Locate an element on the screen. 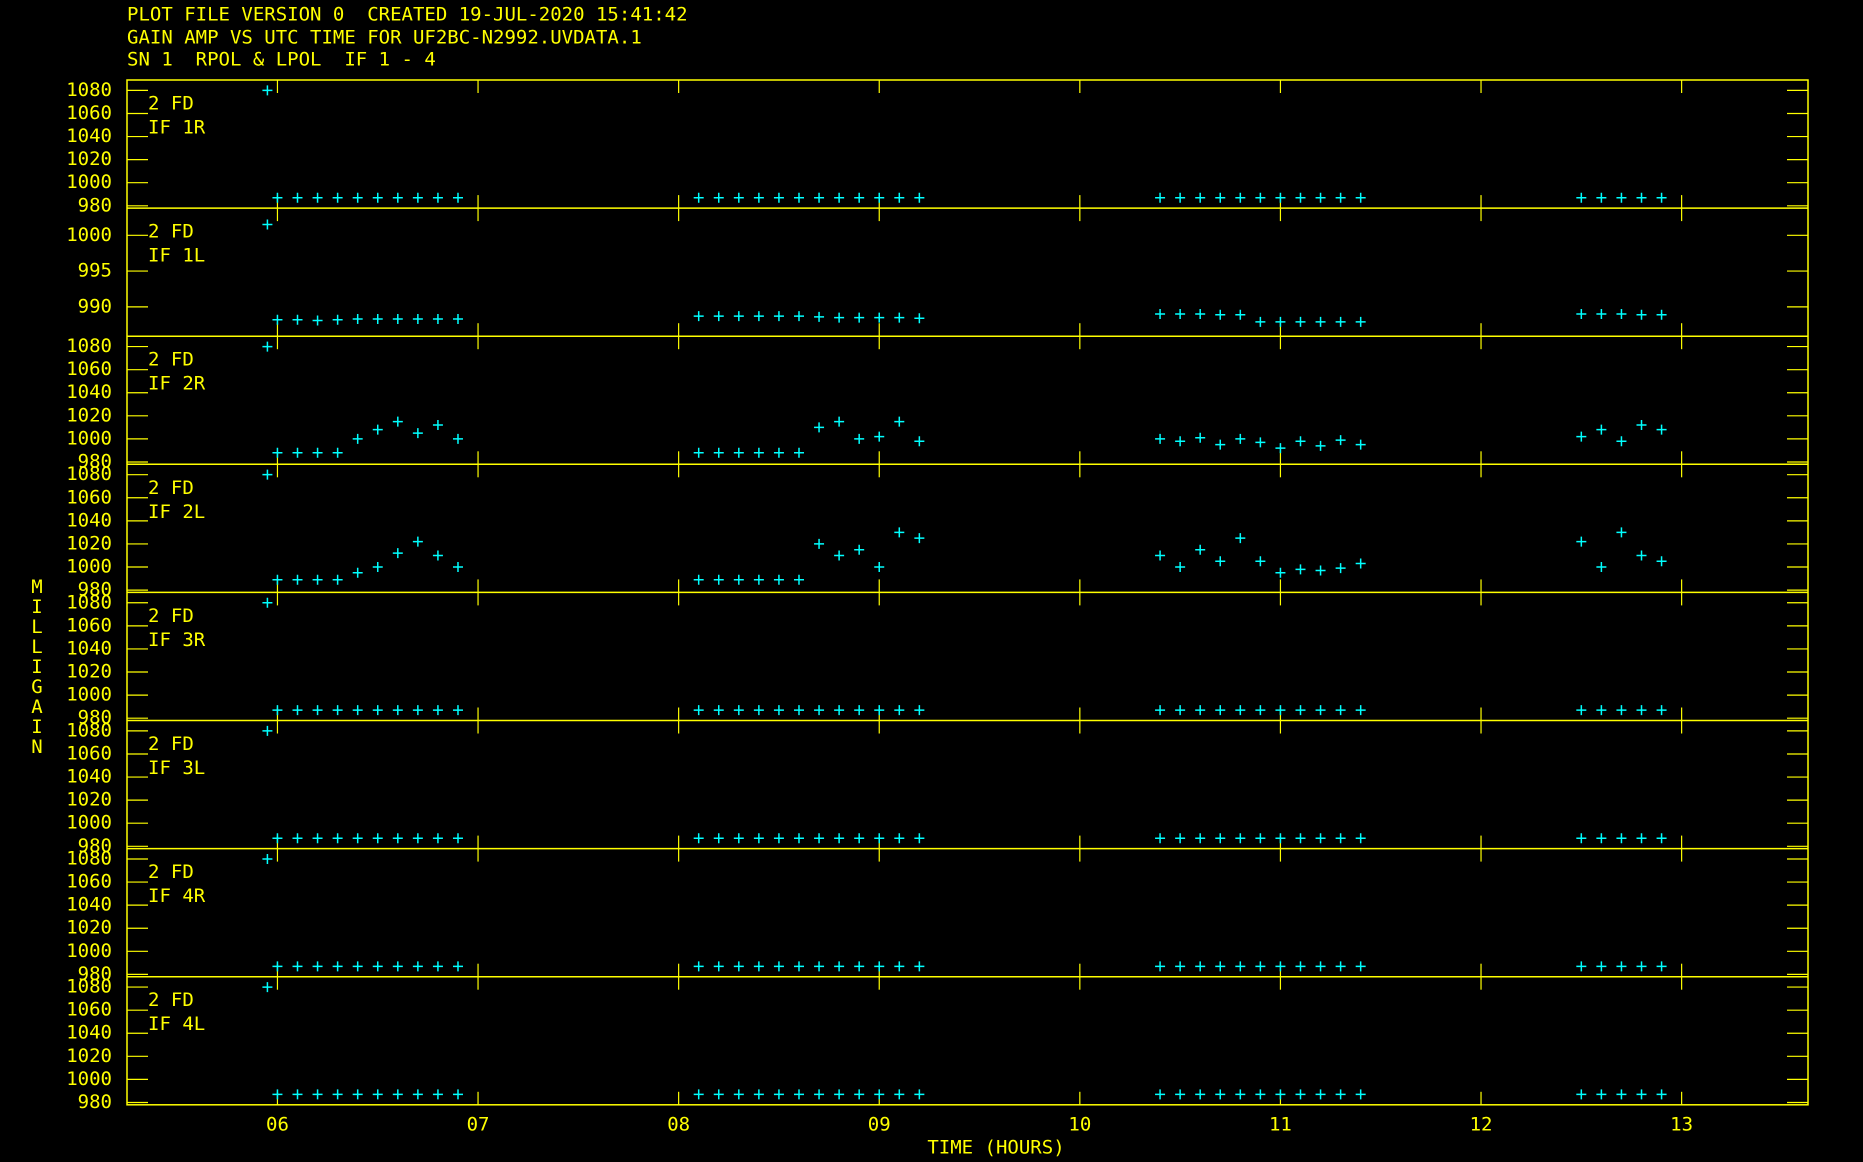  x-tick-label: 11 is located at coordinates (1280, 1125).